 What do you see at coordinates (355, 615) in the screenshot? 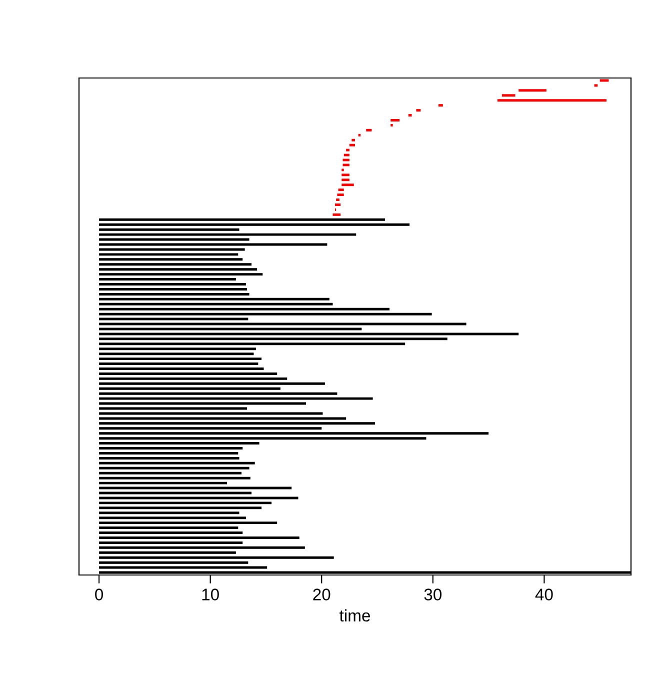
I see `x-axis-title: time` at bounding box center [355, 615].